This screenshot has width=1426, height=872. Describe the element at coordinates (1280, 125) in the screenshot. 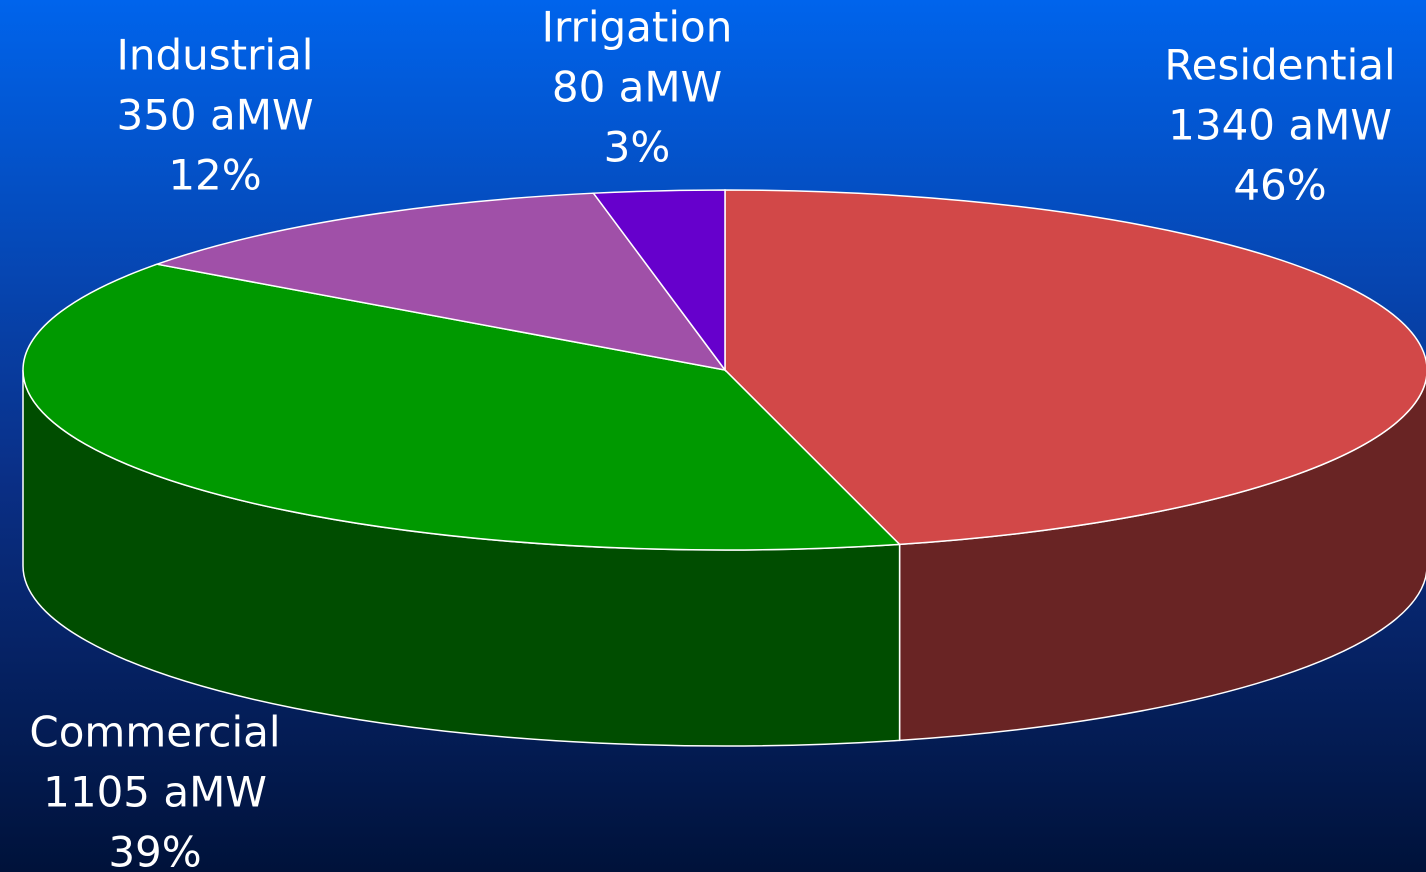

I see `slice-power-label: 1340 aMW` at that location.